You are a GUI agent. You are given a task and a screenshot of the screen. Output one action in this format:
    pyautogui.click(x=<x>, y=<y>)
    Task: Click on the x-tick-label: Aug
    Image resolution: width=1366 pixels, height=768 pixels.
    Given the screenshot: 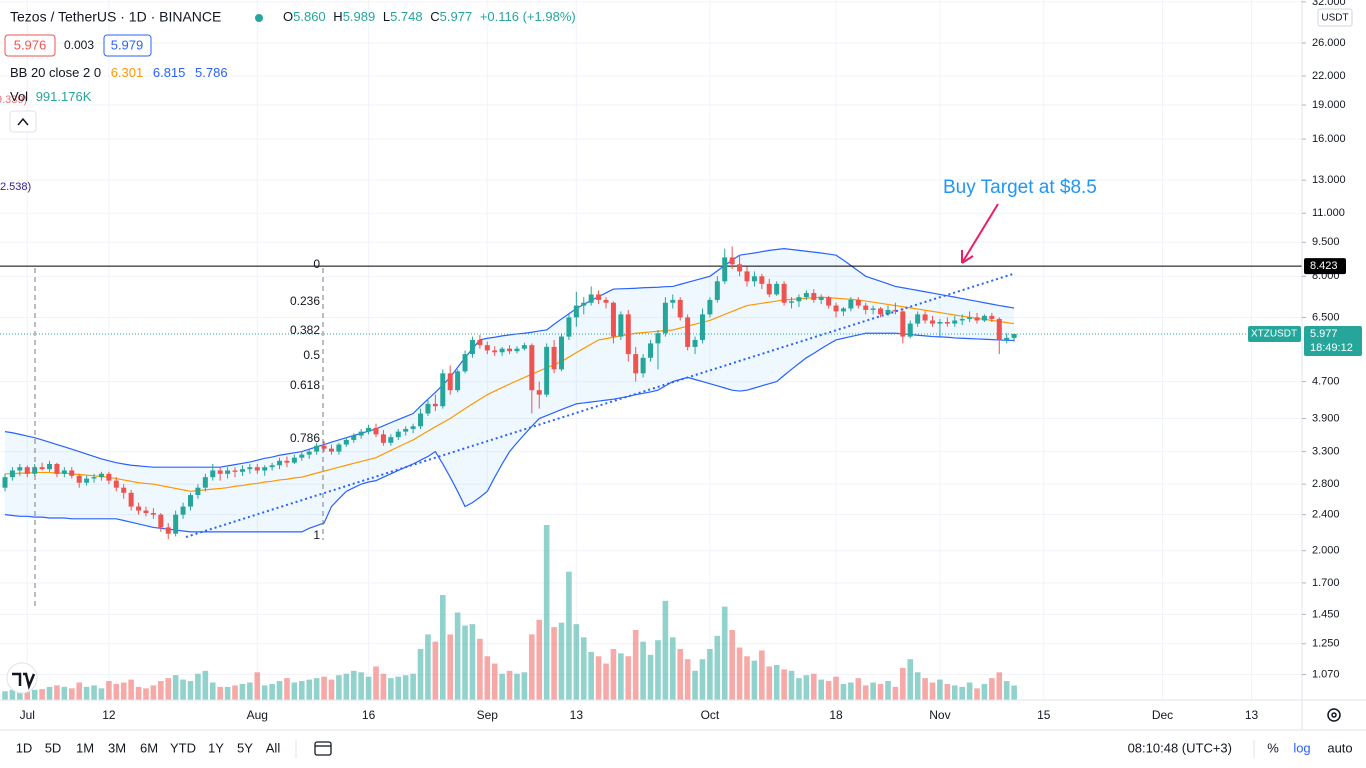 What is the action you would take?
    pyautogui.click(x=257, y=715)
    